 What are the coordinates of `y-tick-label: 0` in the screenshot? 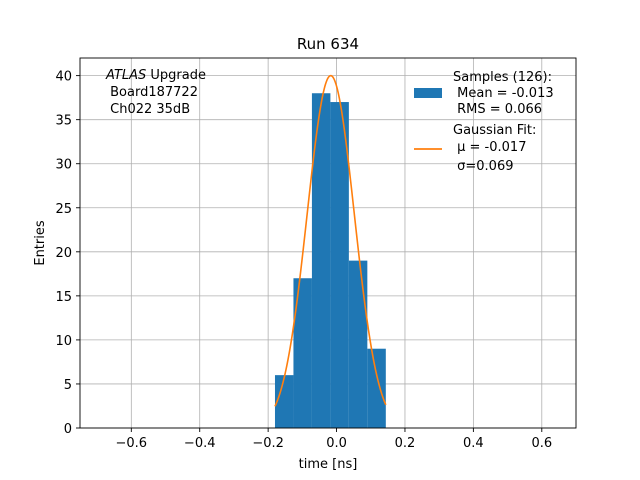 It's located at (68, 429).